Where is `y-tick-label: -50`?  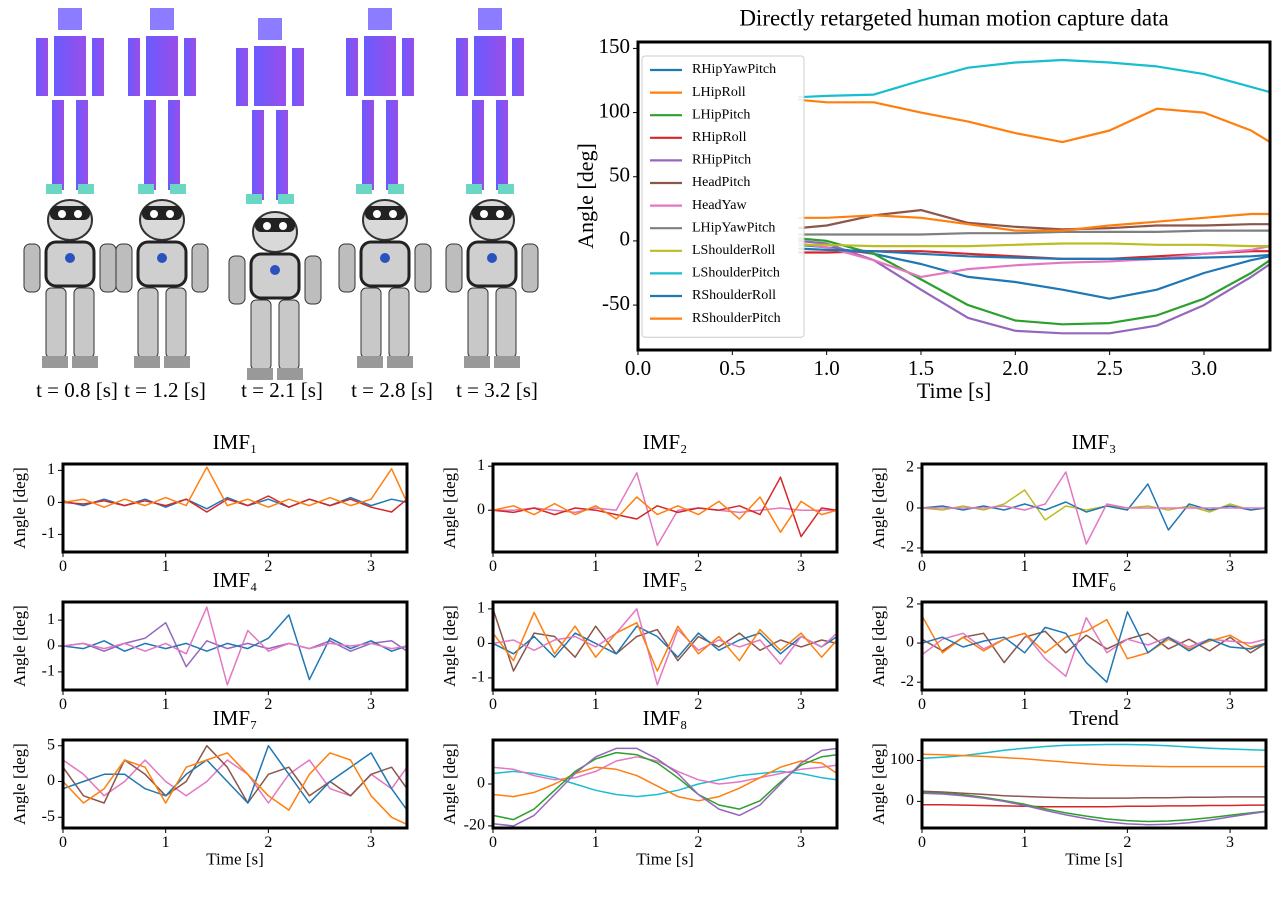 y-tick-label: -50 is located at coordinates (616, 303).